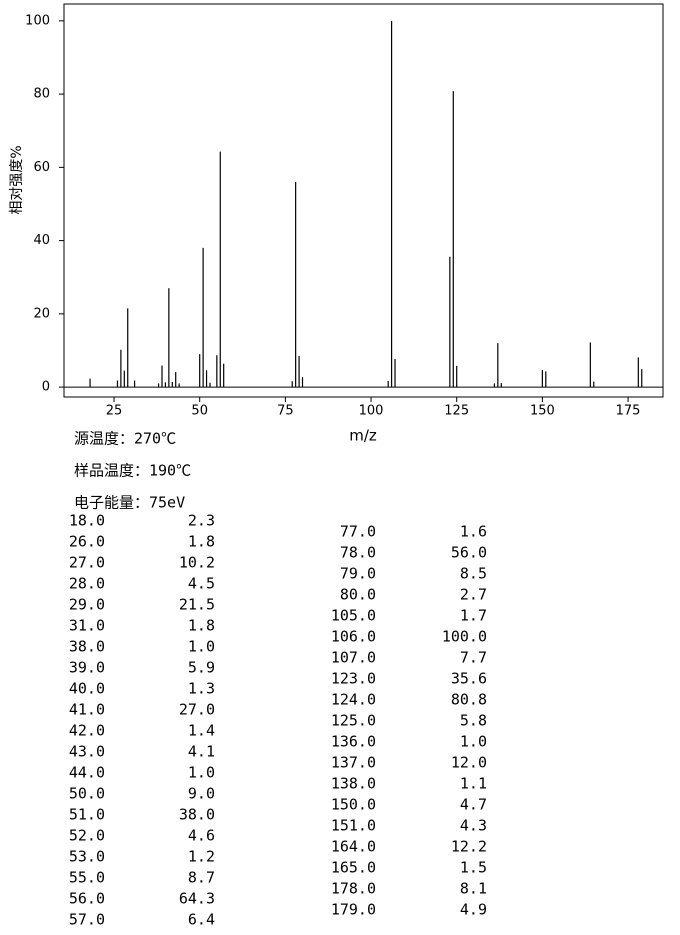 The width and height of the screenshot is (680, 935). What do you see at coordinates (87, 521) in the screenshot?
I see `mz-cell: 18.0` at bounding box center [87, 521].